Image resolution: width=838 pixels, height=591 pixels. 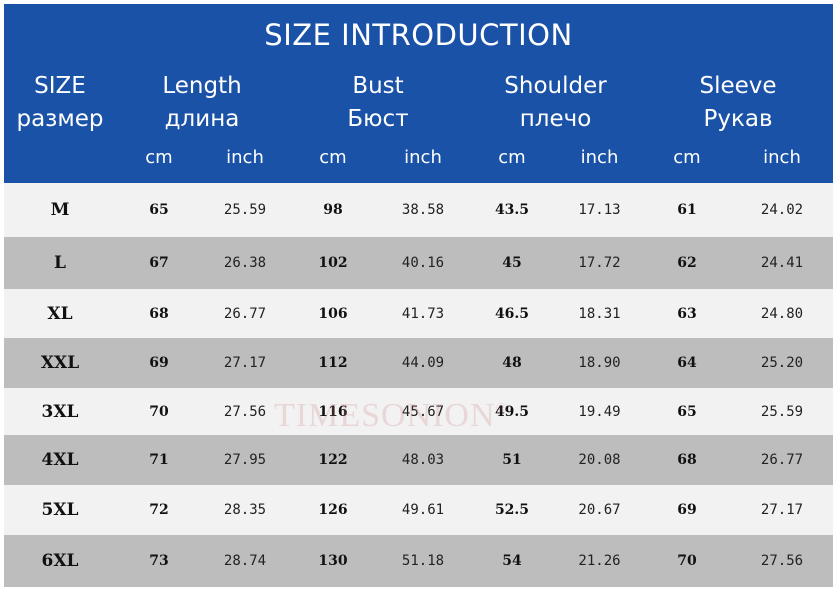 What do you see at coordinates (512, 510) in the screenshot?
I see `cell-shoulder-cm: 52.5` at bounding box center [512, 510].